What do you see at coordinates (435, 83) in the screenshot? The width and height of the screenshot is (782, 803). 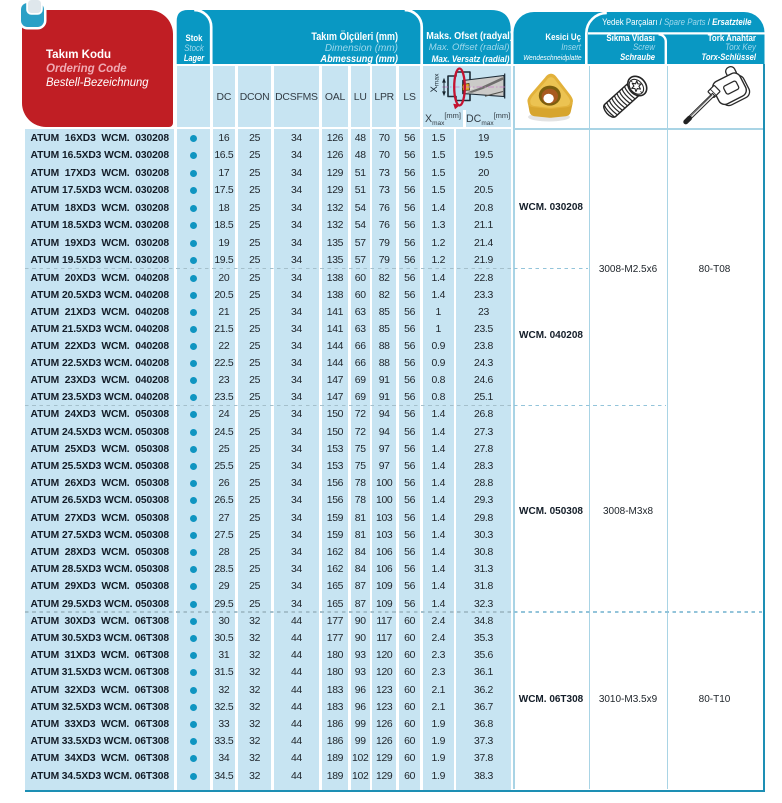 I see `svg-text: Xmax` at bounding box center [435, 83].